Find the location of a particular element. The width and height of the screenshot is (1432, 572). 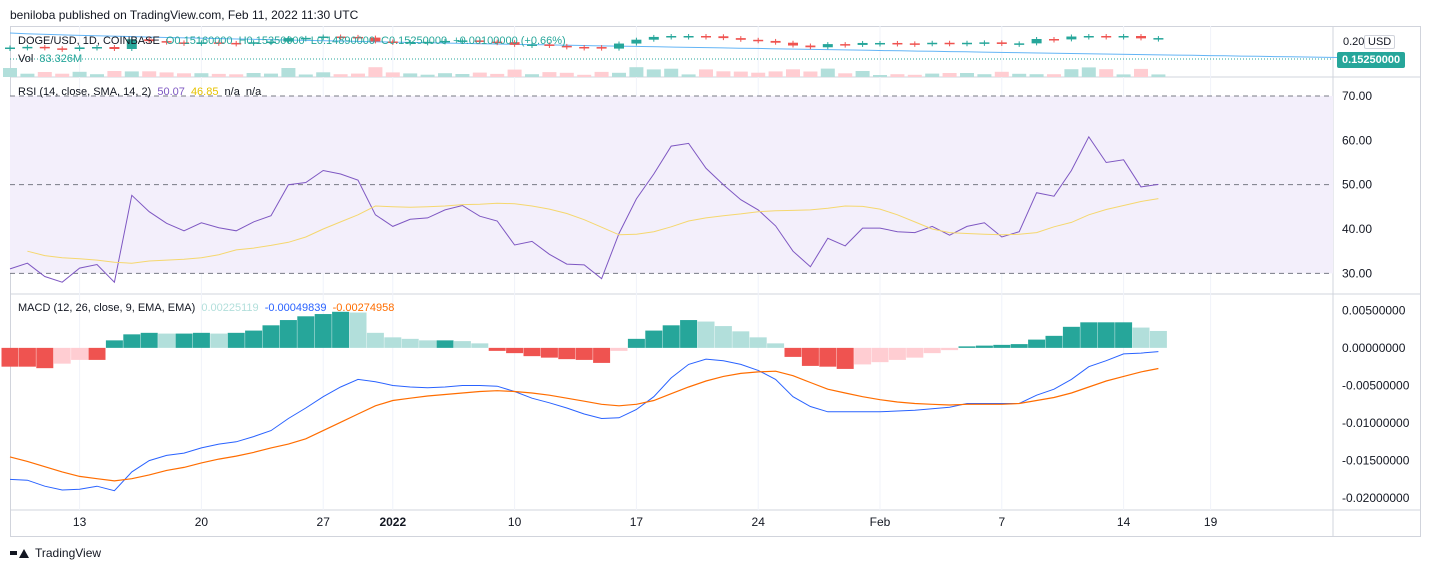

time-axis-label: Feb is located at coordinates (880, 522).